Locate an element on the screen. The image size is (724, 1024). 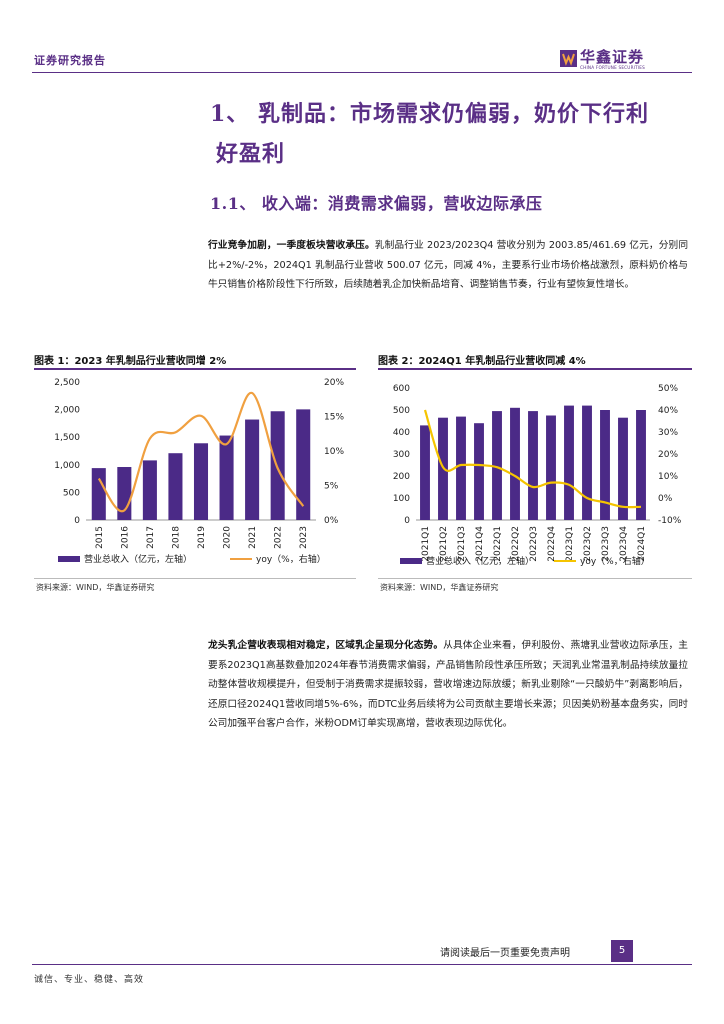
figure2-source: 资料来源：WIND，华鑫证券研究 is located at coordinates (439, 587).